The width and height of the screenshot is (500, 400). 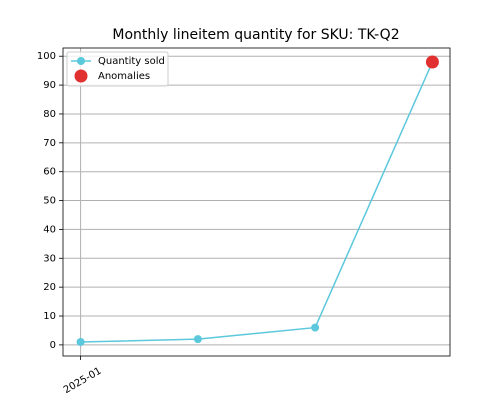 I want to click on legend-label: Quantity sold, so click(x=131, y=61).